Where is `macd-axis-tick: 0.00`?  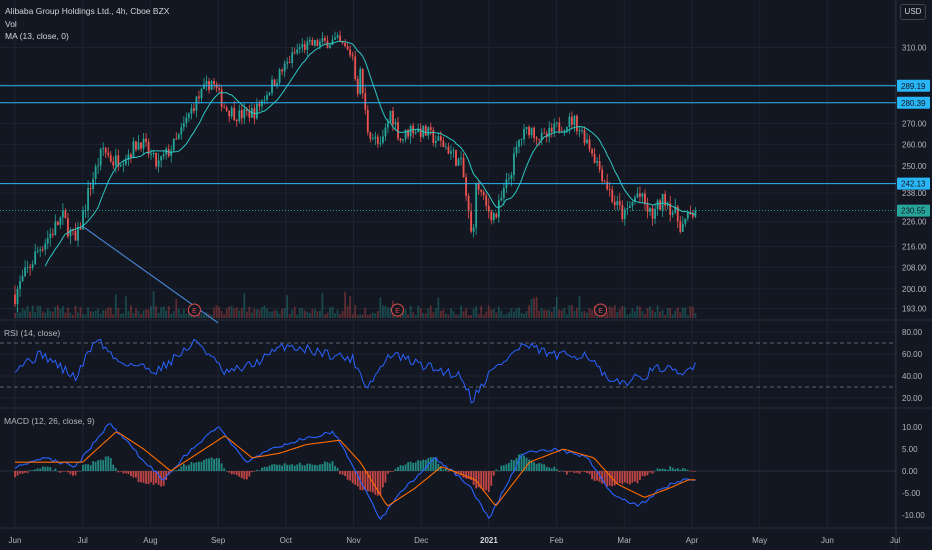 macd-axis-tick: 0.00 is located at coordinates (910, 471).